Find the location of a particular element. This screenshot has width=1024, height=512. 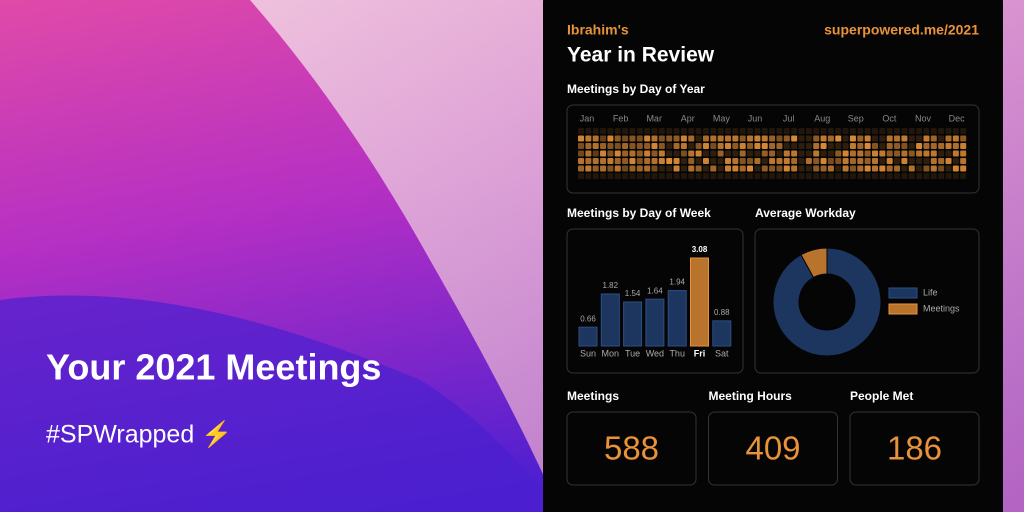

link: superpowered.me/2021 is located at coordinates (901, 30).